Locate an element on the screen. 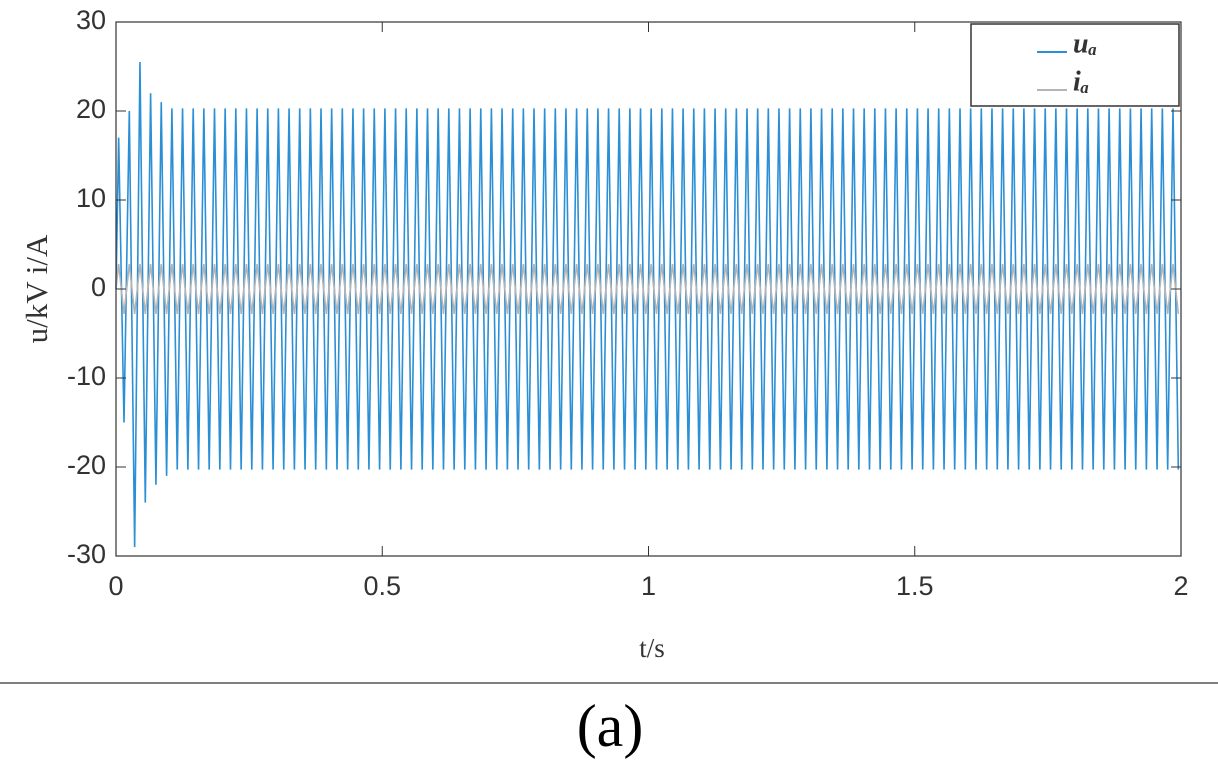 The image size is (1218, 777). y-tick-label: -20 is located at coordinates (86, 465).